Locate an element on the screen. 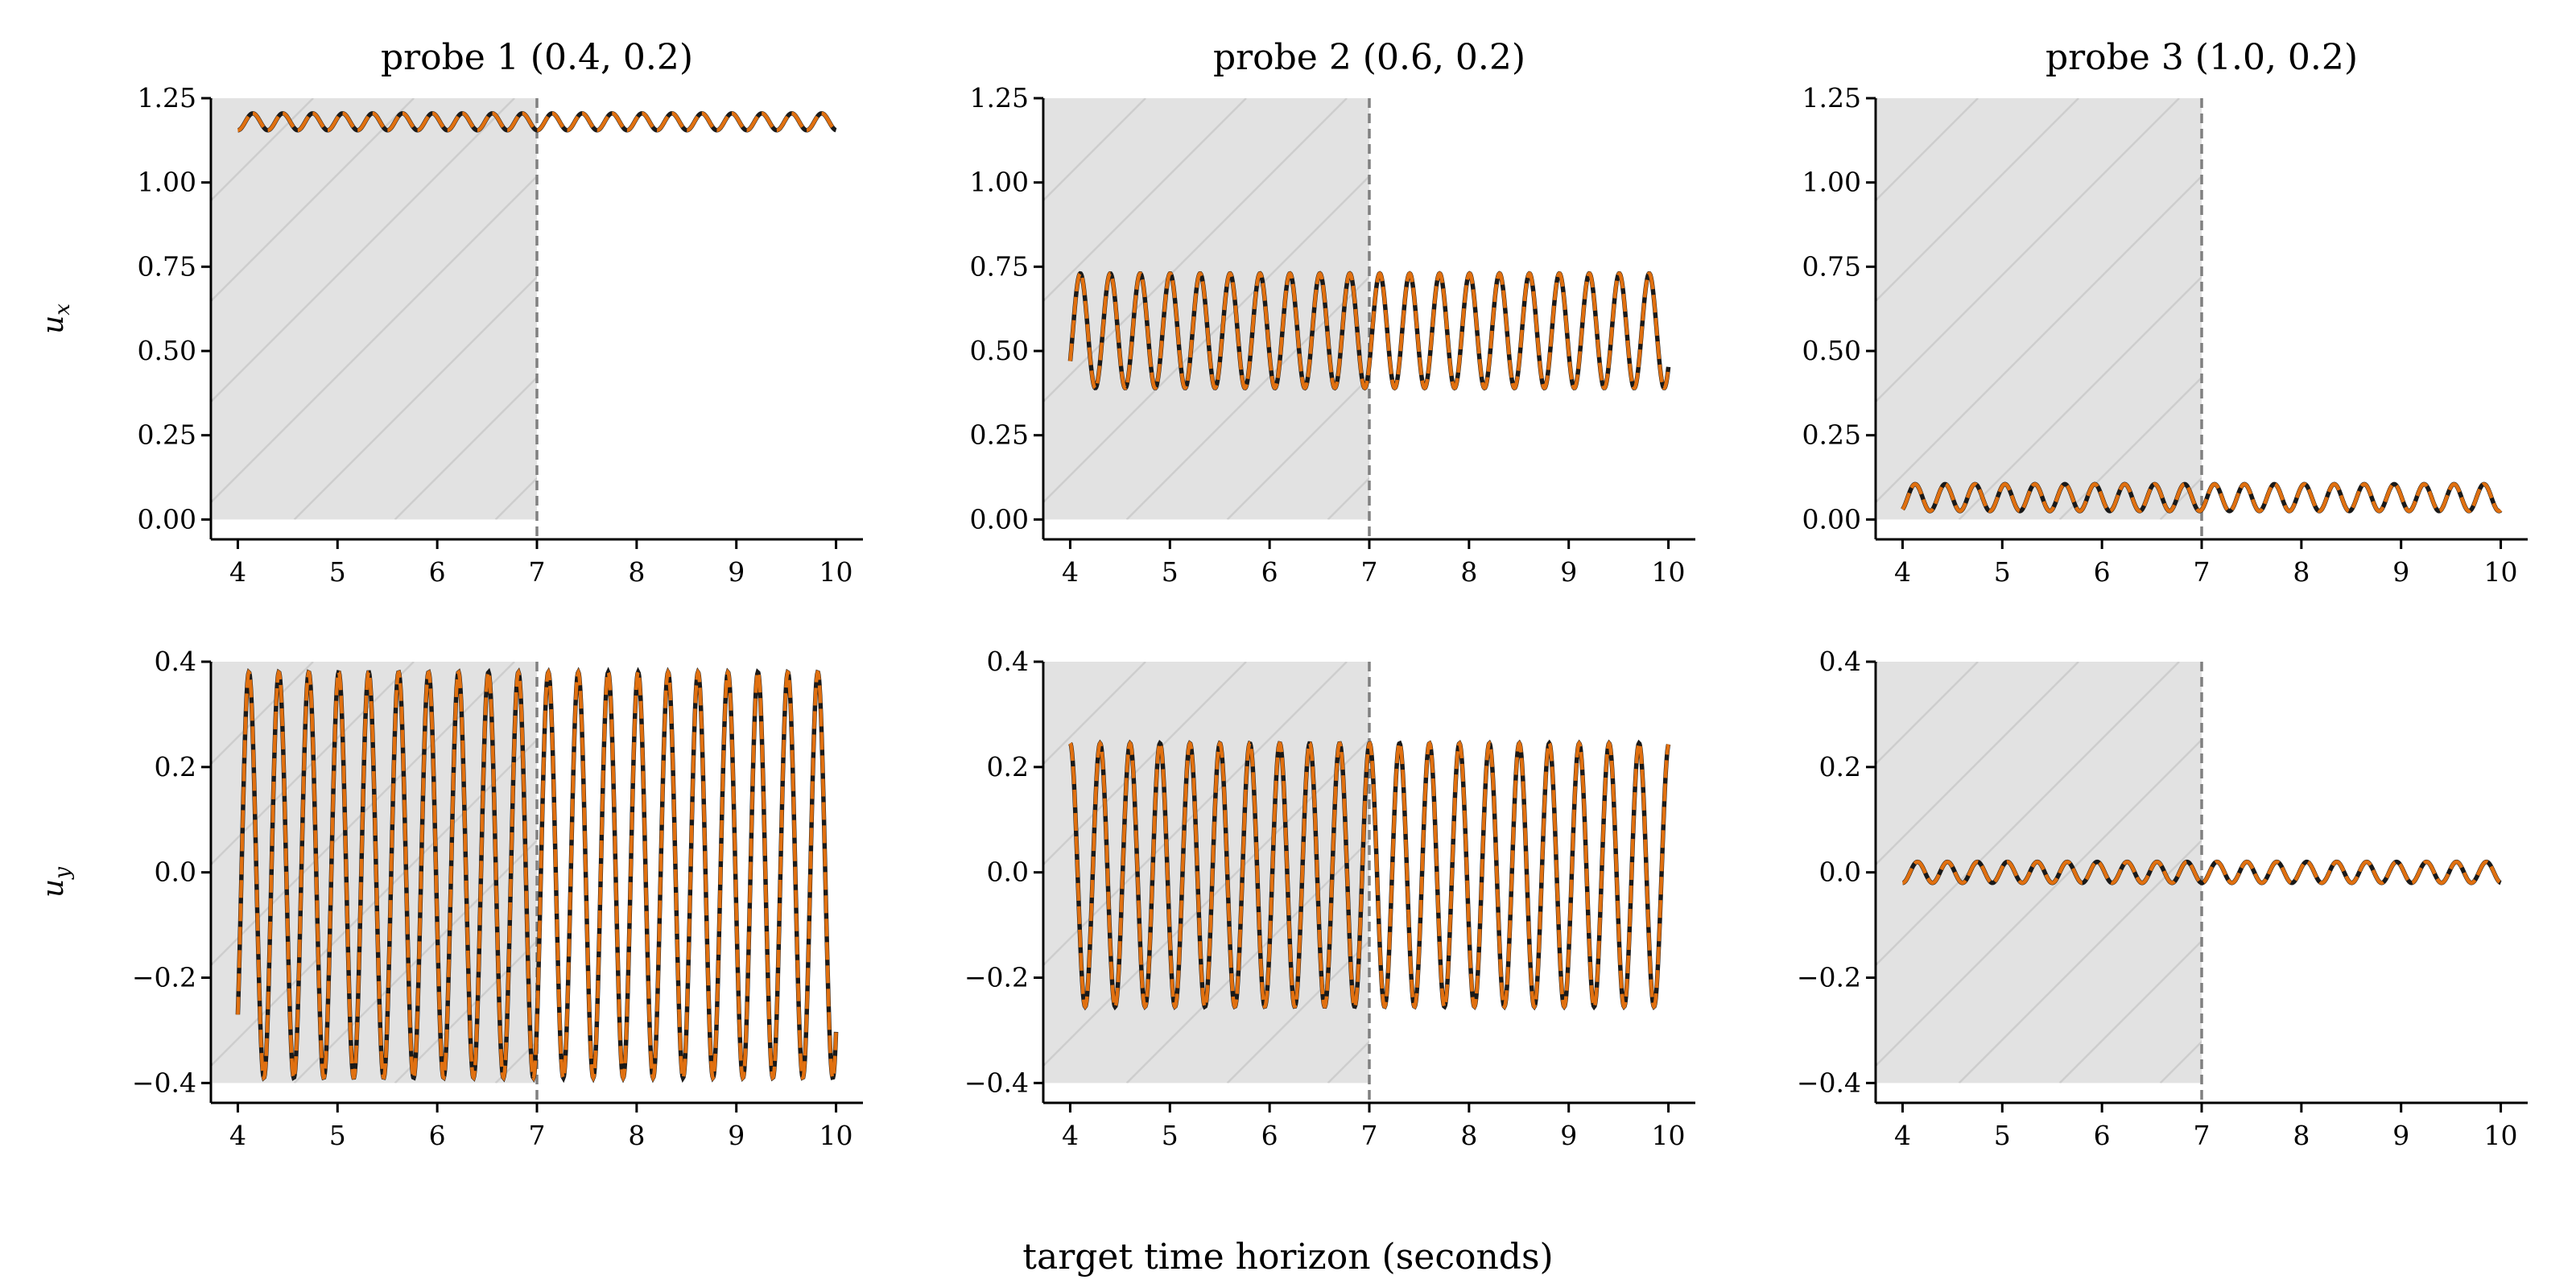  training-window-hatch is located at coordinates (2226, 309).